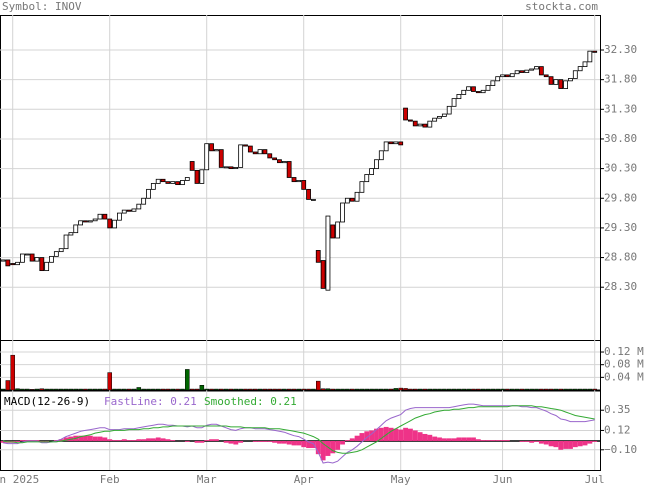 The height and width of the screenshot is (486, 655). Describe the element at coordinates (617, 409) in the screenshot. I see `y-tick-label: 0.35` at that location.